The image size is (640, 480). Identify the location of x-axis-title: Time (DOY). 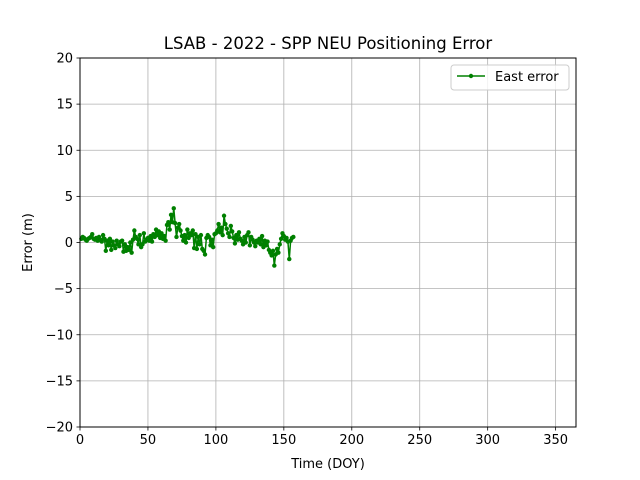
(327, 464).